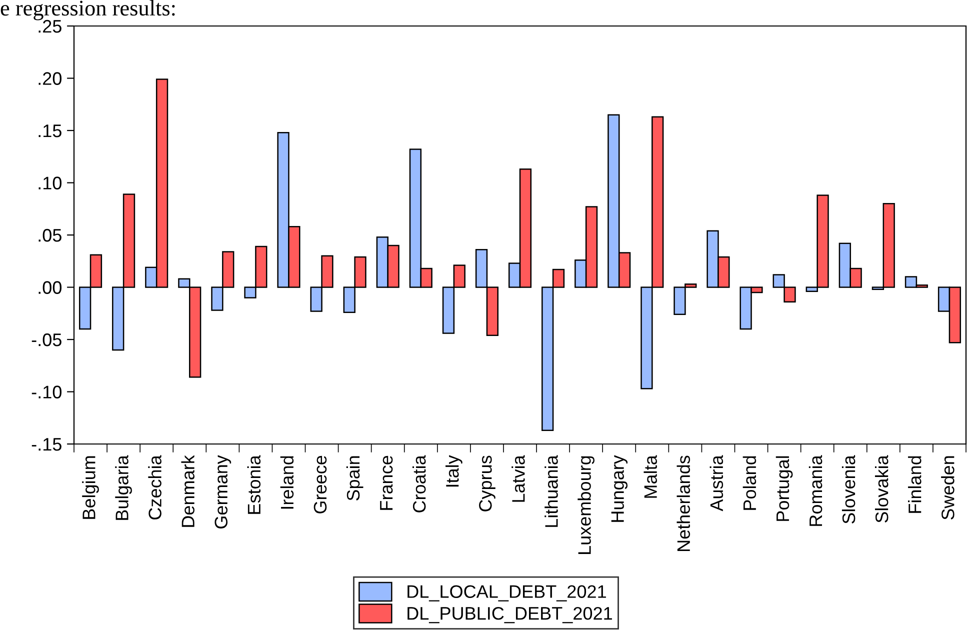 The height and width of the screenshot is (641, 972). I want to click on x-tick-label: France, so click(386, 483).